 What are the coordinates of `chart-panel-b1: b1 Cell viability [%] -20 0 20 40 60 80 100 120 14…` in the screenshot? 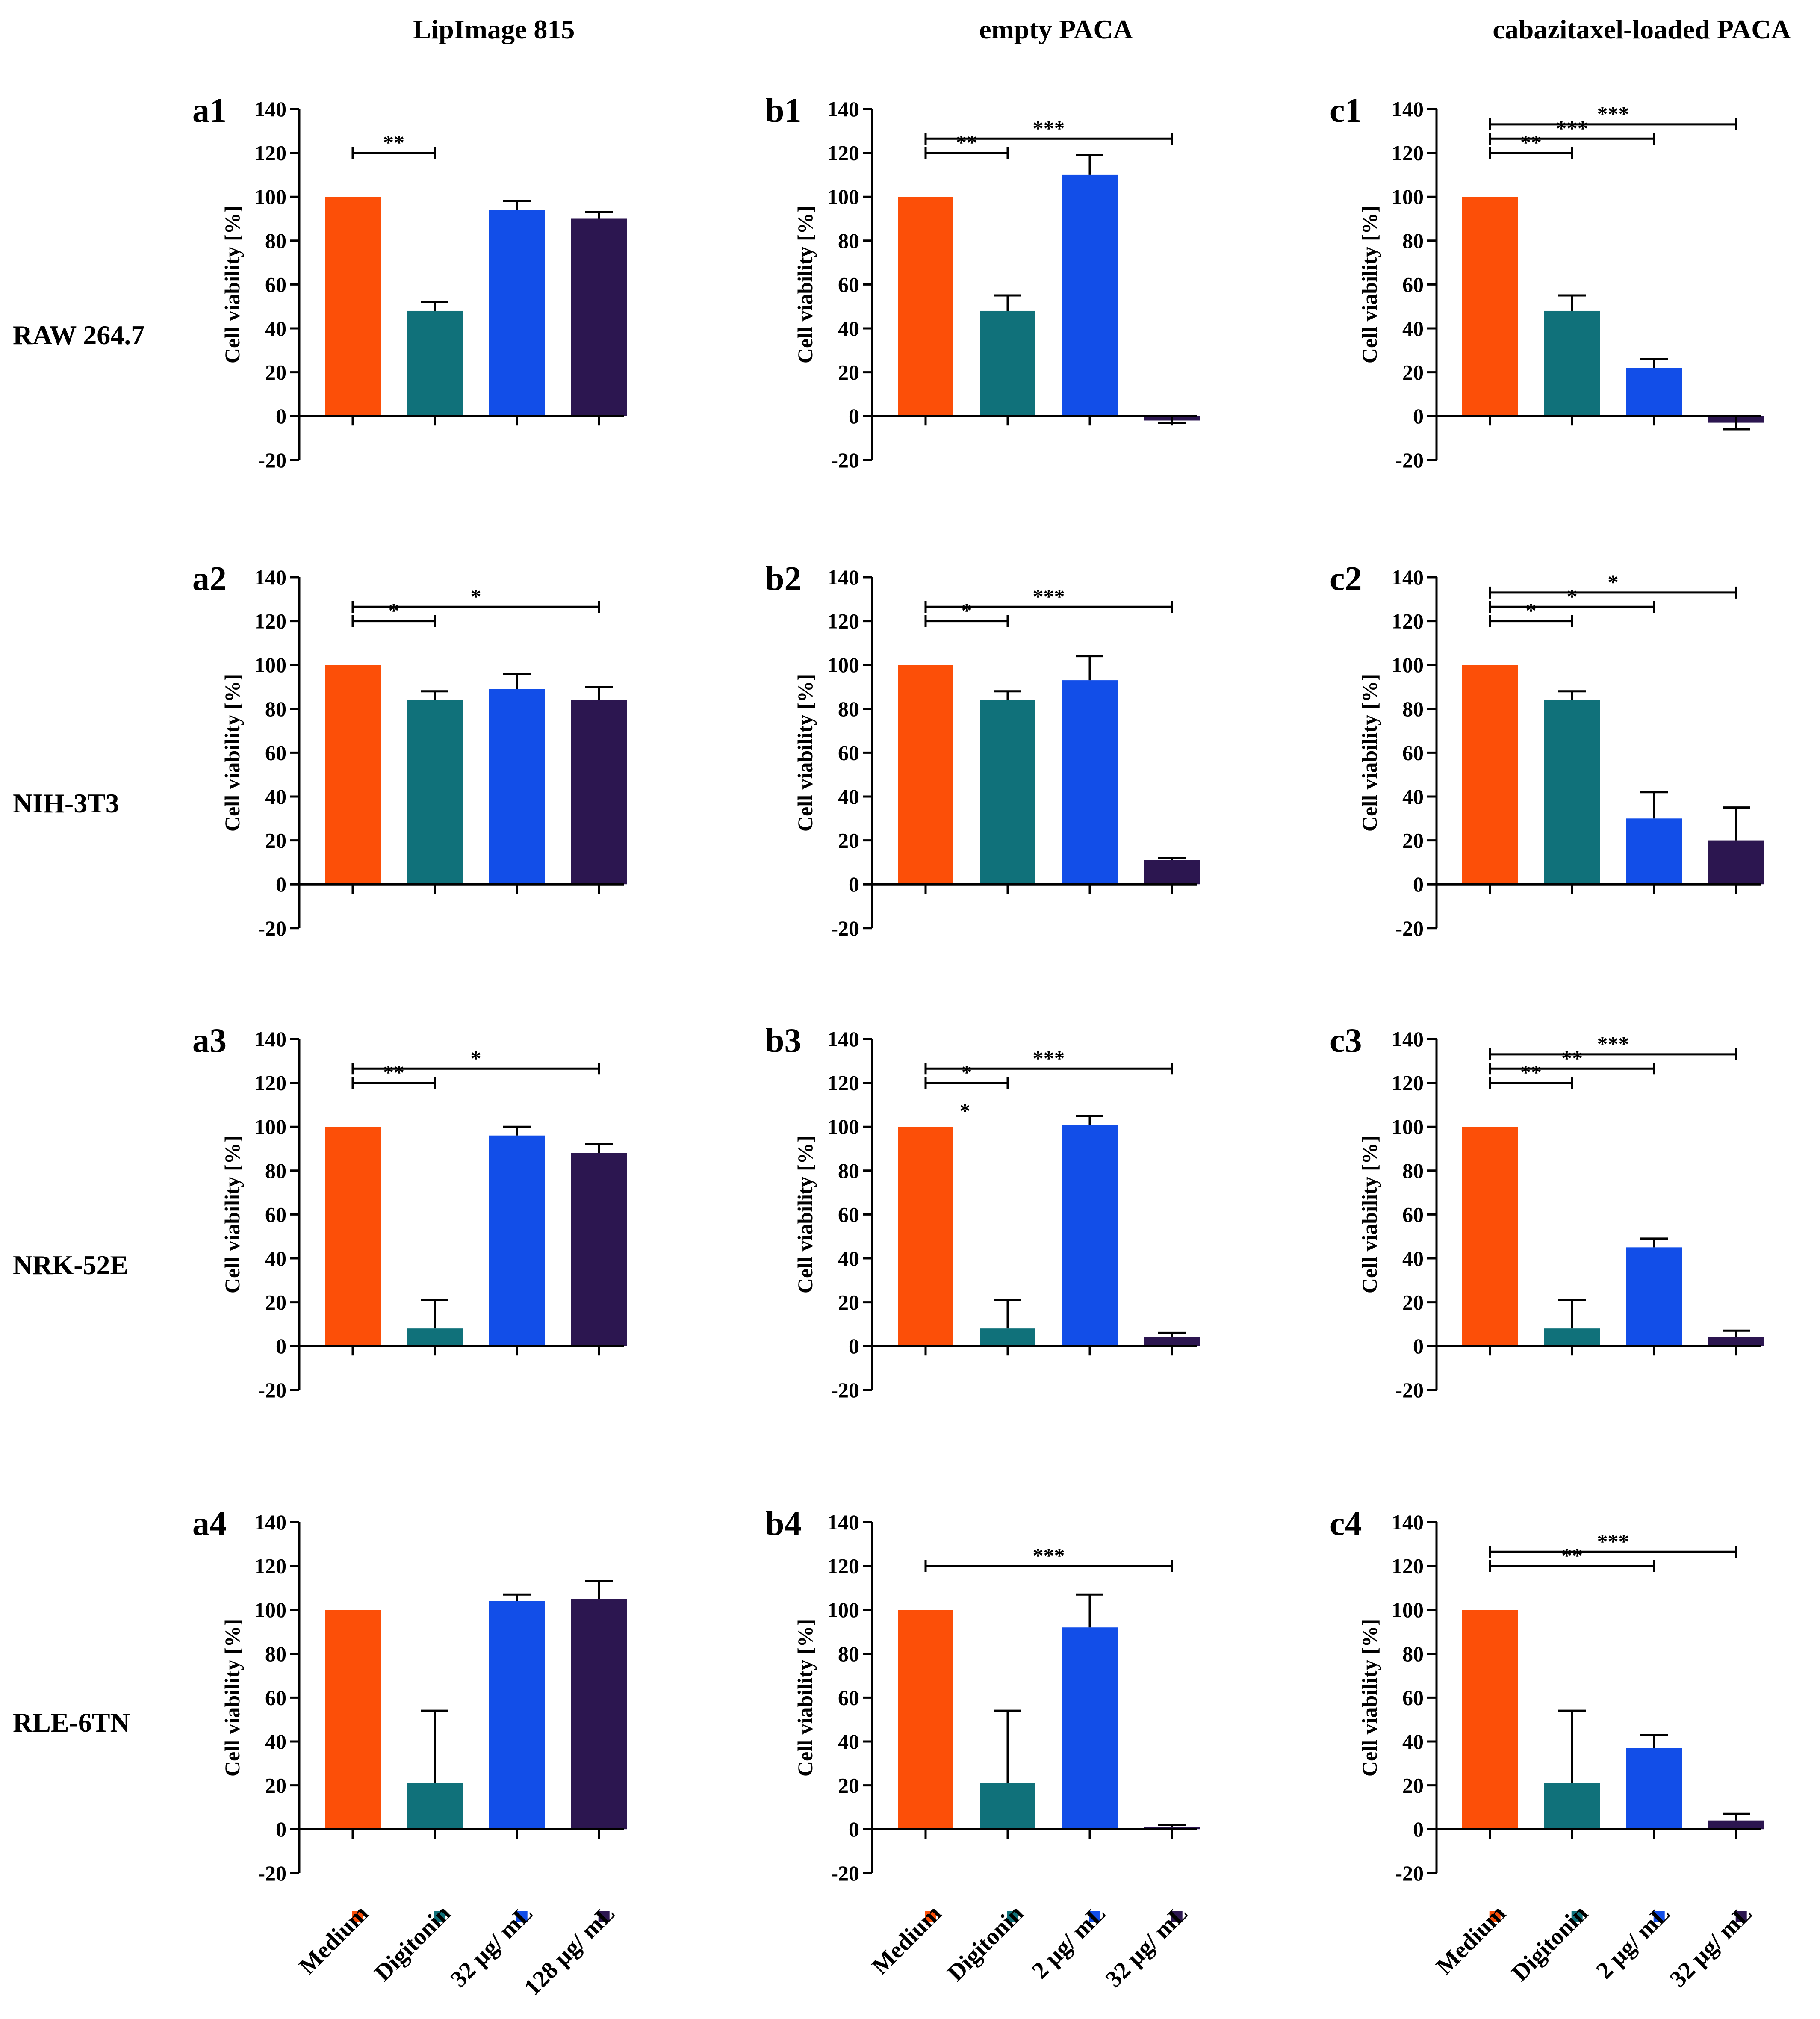 It's located at (983, 282).